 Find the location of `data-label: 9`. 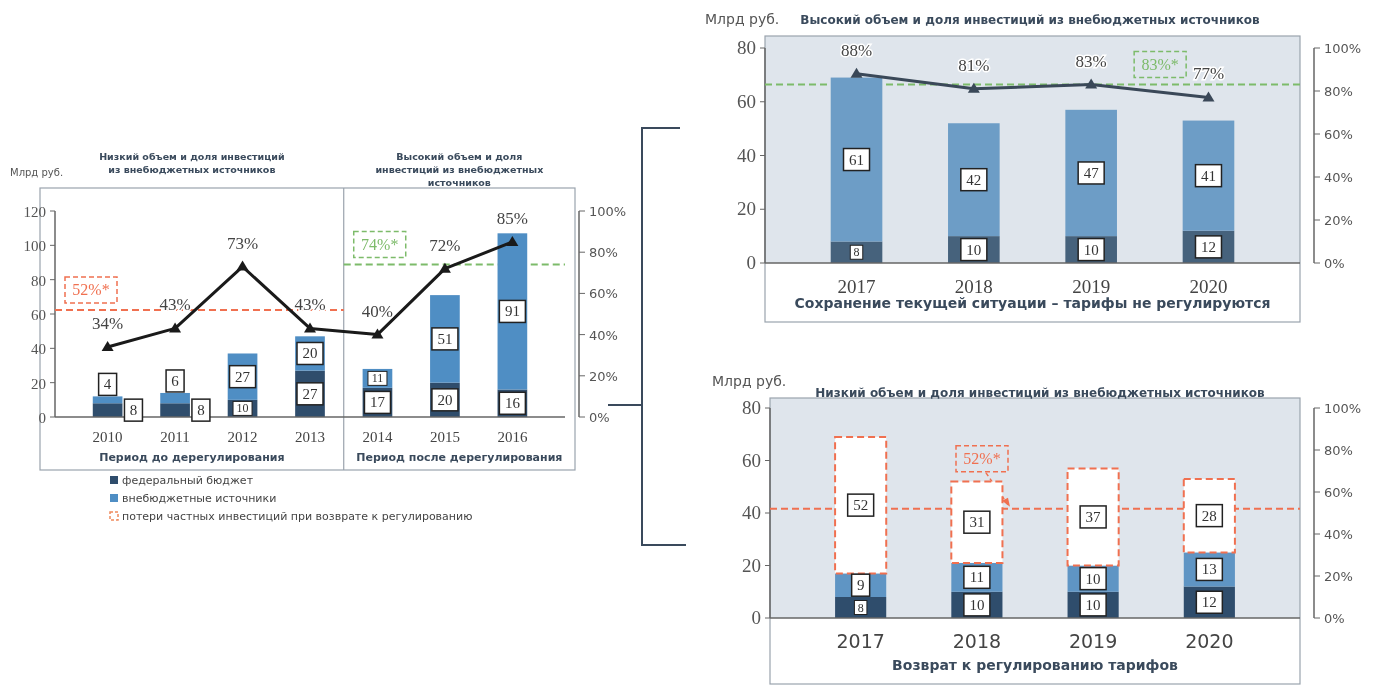

data-label: 9 is located at coordinates (860, 585).